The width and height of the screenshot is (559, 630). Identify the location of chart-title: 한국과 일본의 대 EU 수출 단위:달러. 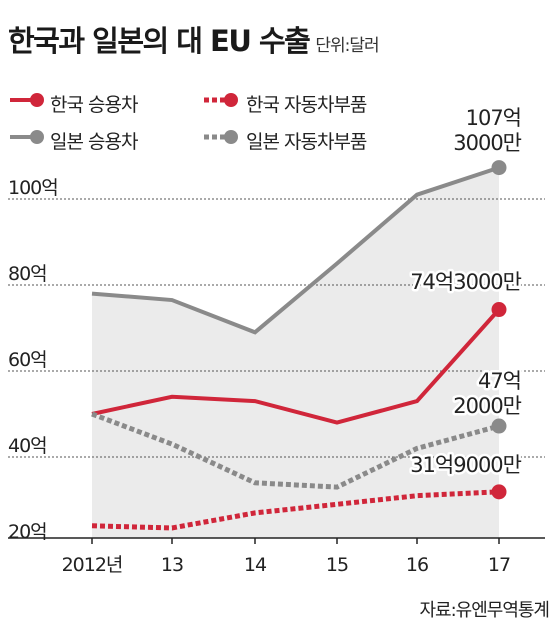
(194, 39).